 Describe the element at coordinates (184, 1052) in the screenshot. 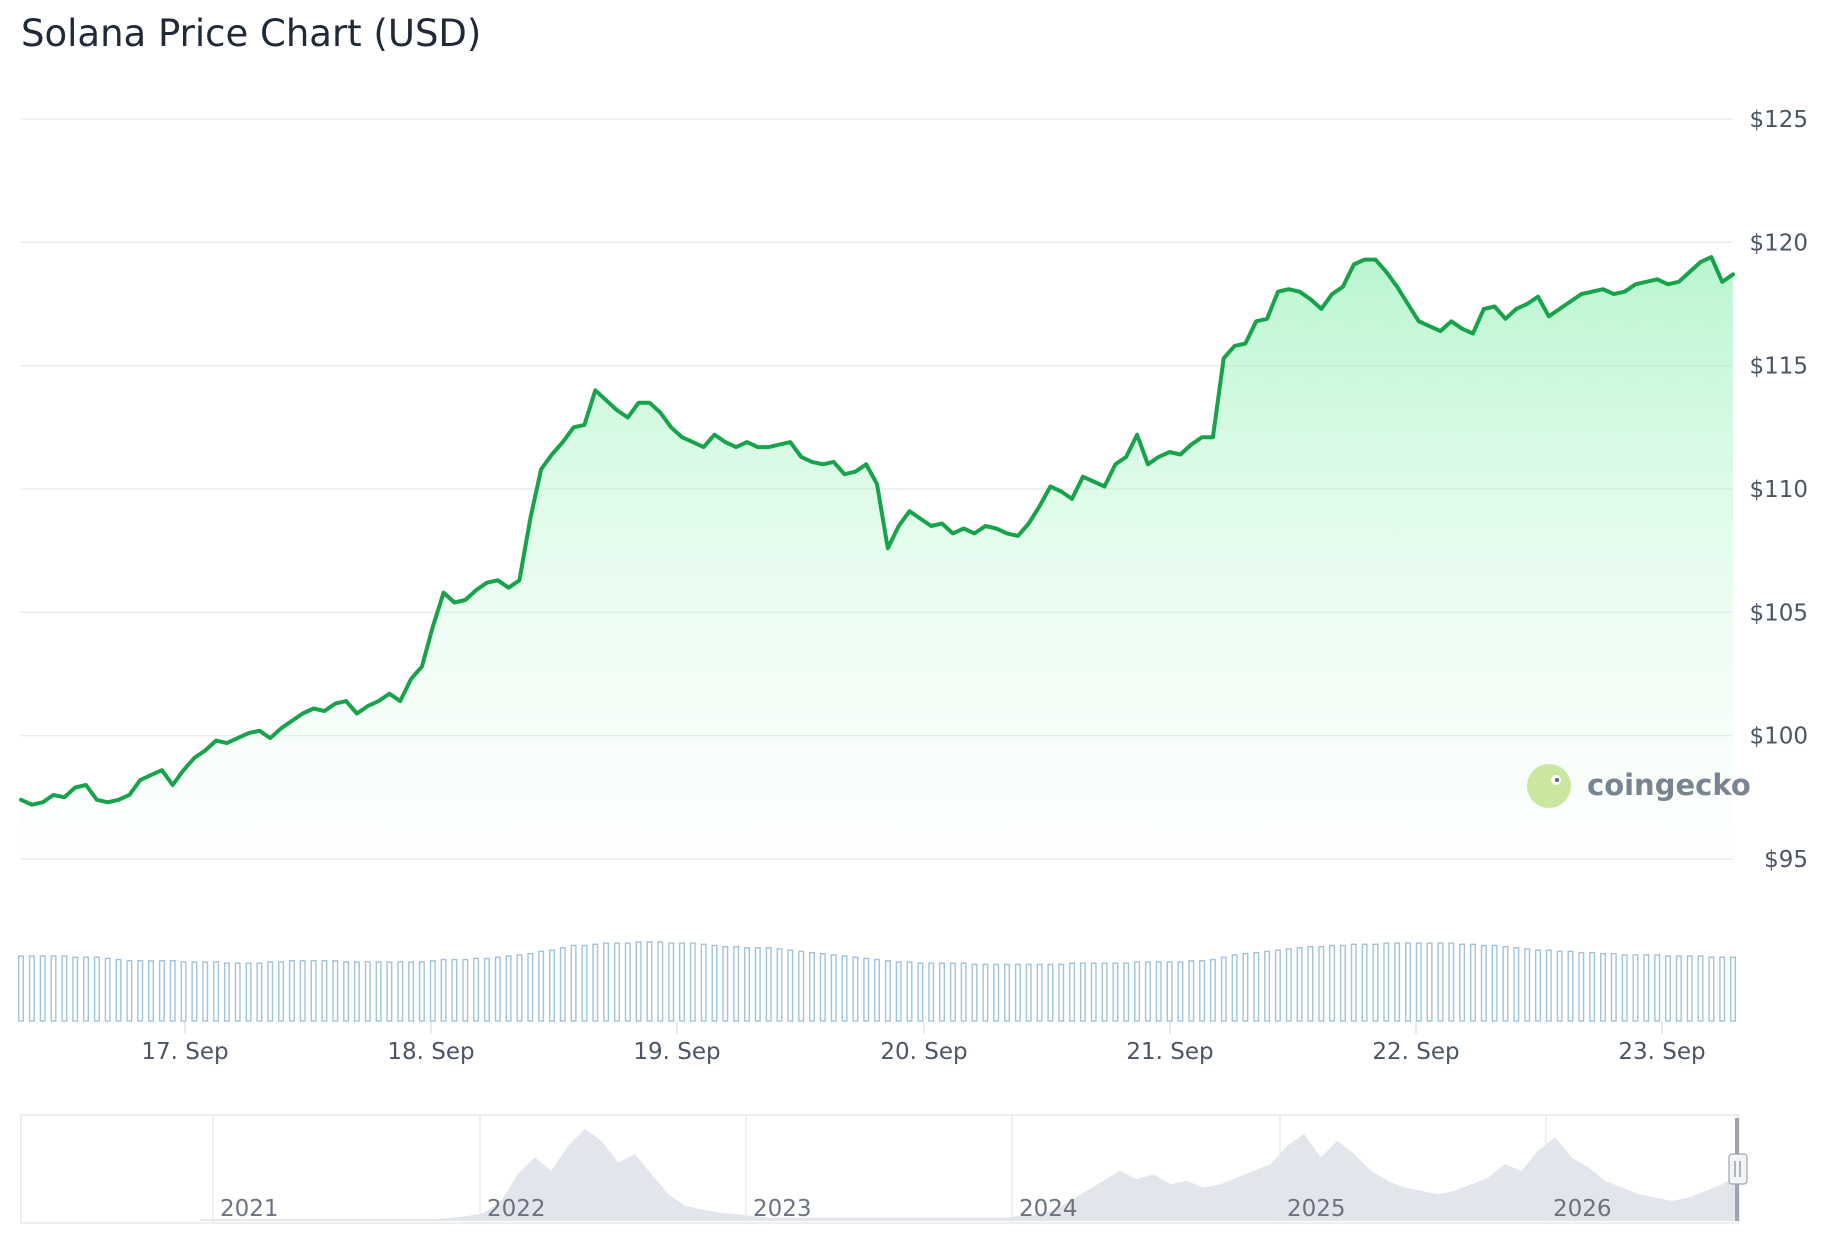

I see `x-axis-tick-label: 17. Sep` at that location.